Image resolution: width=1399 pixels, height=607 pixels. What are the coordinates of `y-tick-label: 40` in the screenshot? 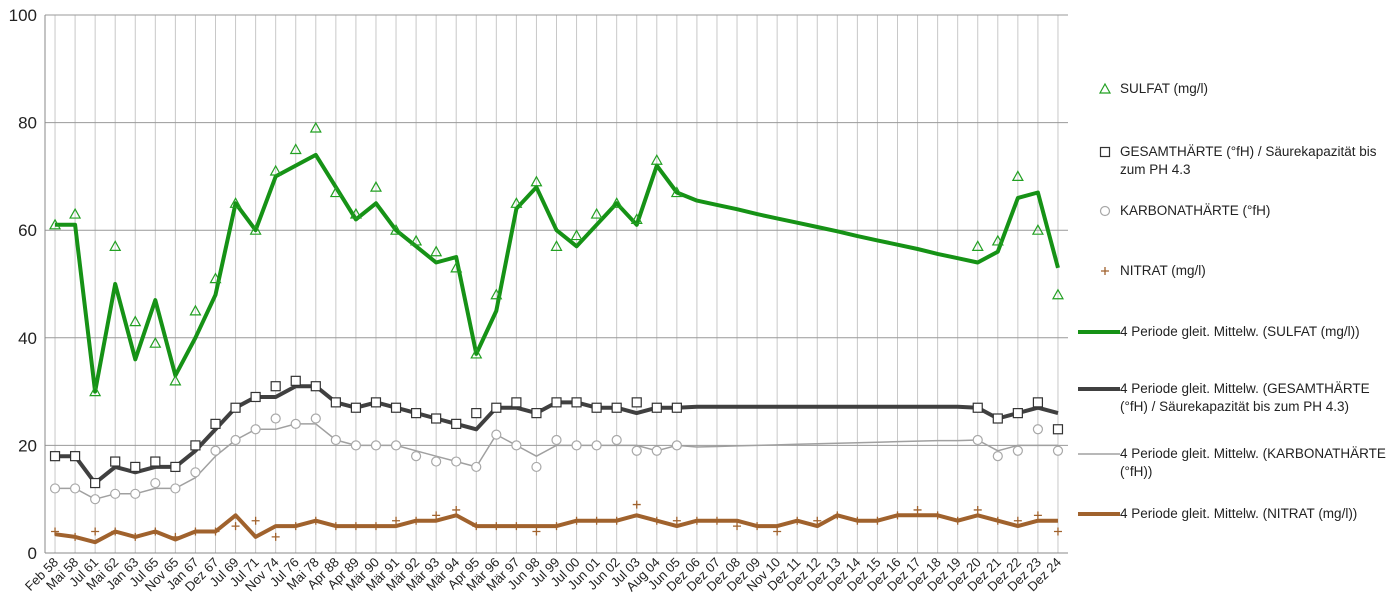 It's located at (27, 338).